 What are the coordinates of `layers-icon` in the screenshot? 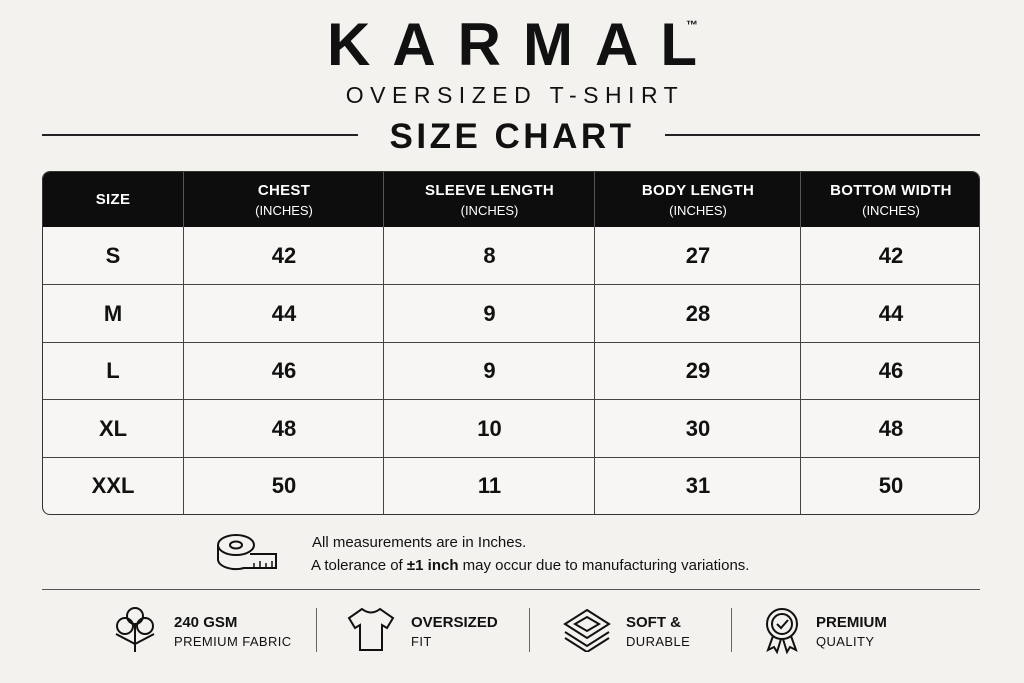 It's located at (587, 630).